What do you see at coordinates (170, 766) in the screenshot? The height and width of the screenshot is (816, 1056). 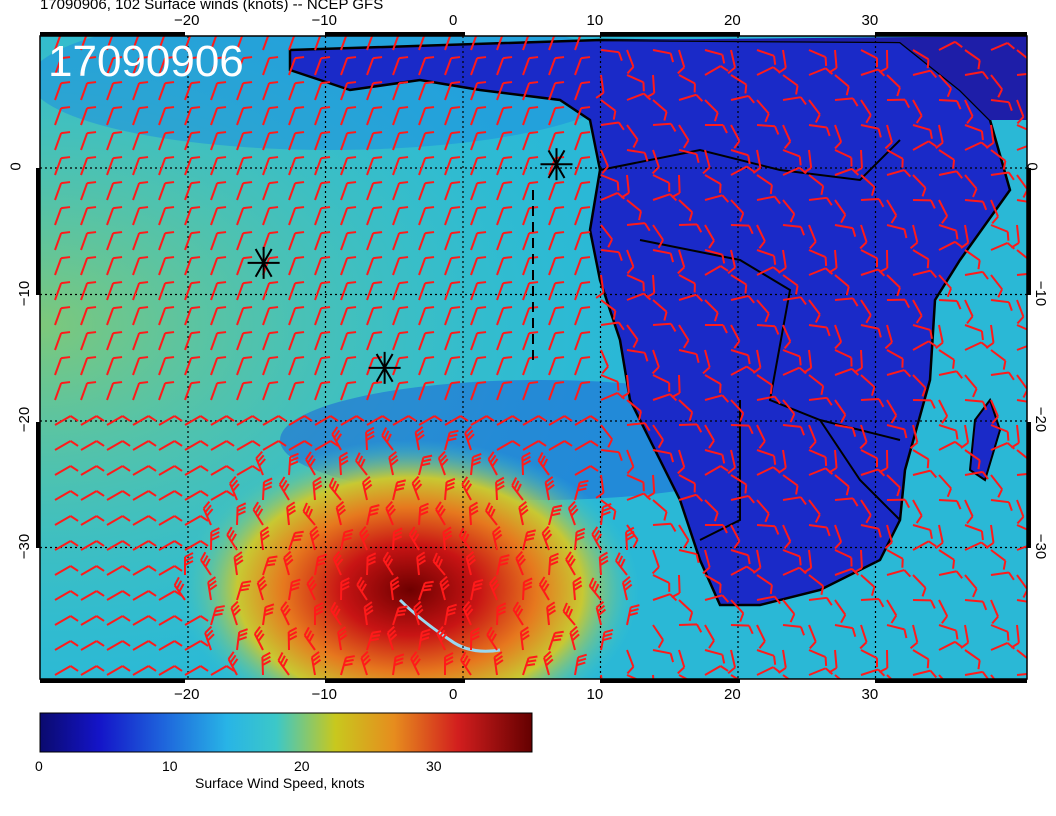 I see `colorbar-tick-10: 10` at bounding box center [170, 766].